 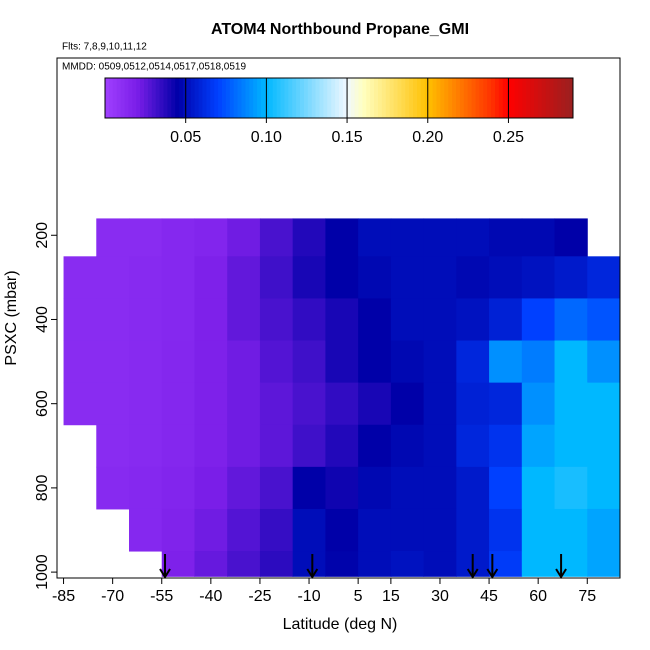 I want to click on x-tick-label: 60, so click(x=538, y=596).